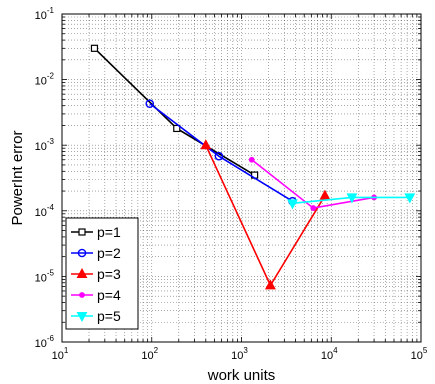 Image resolution: width=435 pixels, height=384 pixels. Describe the element at coordinates (239, 354) in the screenshot. I see `x-tick-label: 10³` at that location.